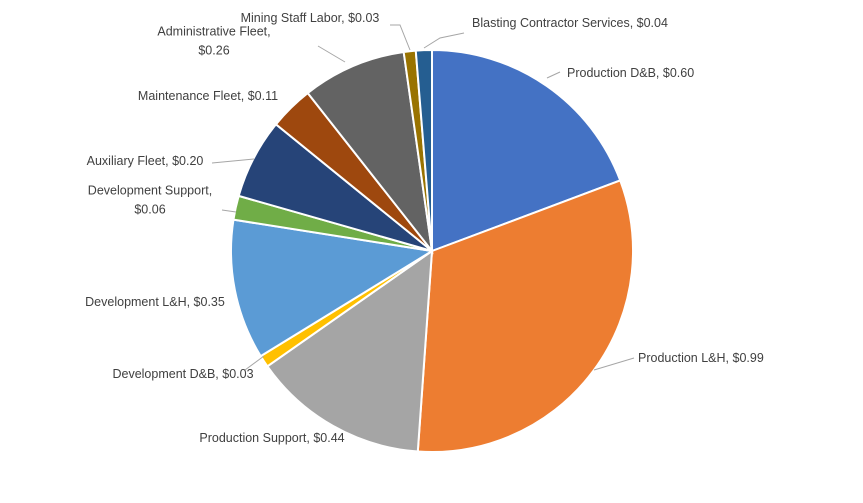 The height and width of the screenshot is (503, 863). Describe the element at coordinates (208, 96) in the screenshot. I see `data-label: Maintenance Fleet, $0.11` at that location.